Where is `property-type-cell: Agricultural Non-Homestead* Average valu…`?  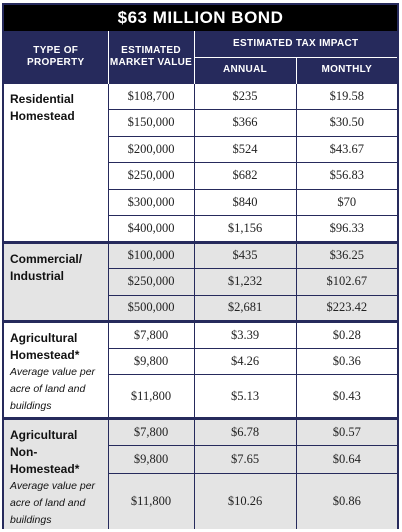
property-type-cell: Agricultural Non-Homestead* Average valu… is located at coordinates (56, 473).